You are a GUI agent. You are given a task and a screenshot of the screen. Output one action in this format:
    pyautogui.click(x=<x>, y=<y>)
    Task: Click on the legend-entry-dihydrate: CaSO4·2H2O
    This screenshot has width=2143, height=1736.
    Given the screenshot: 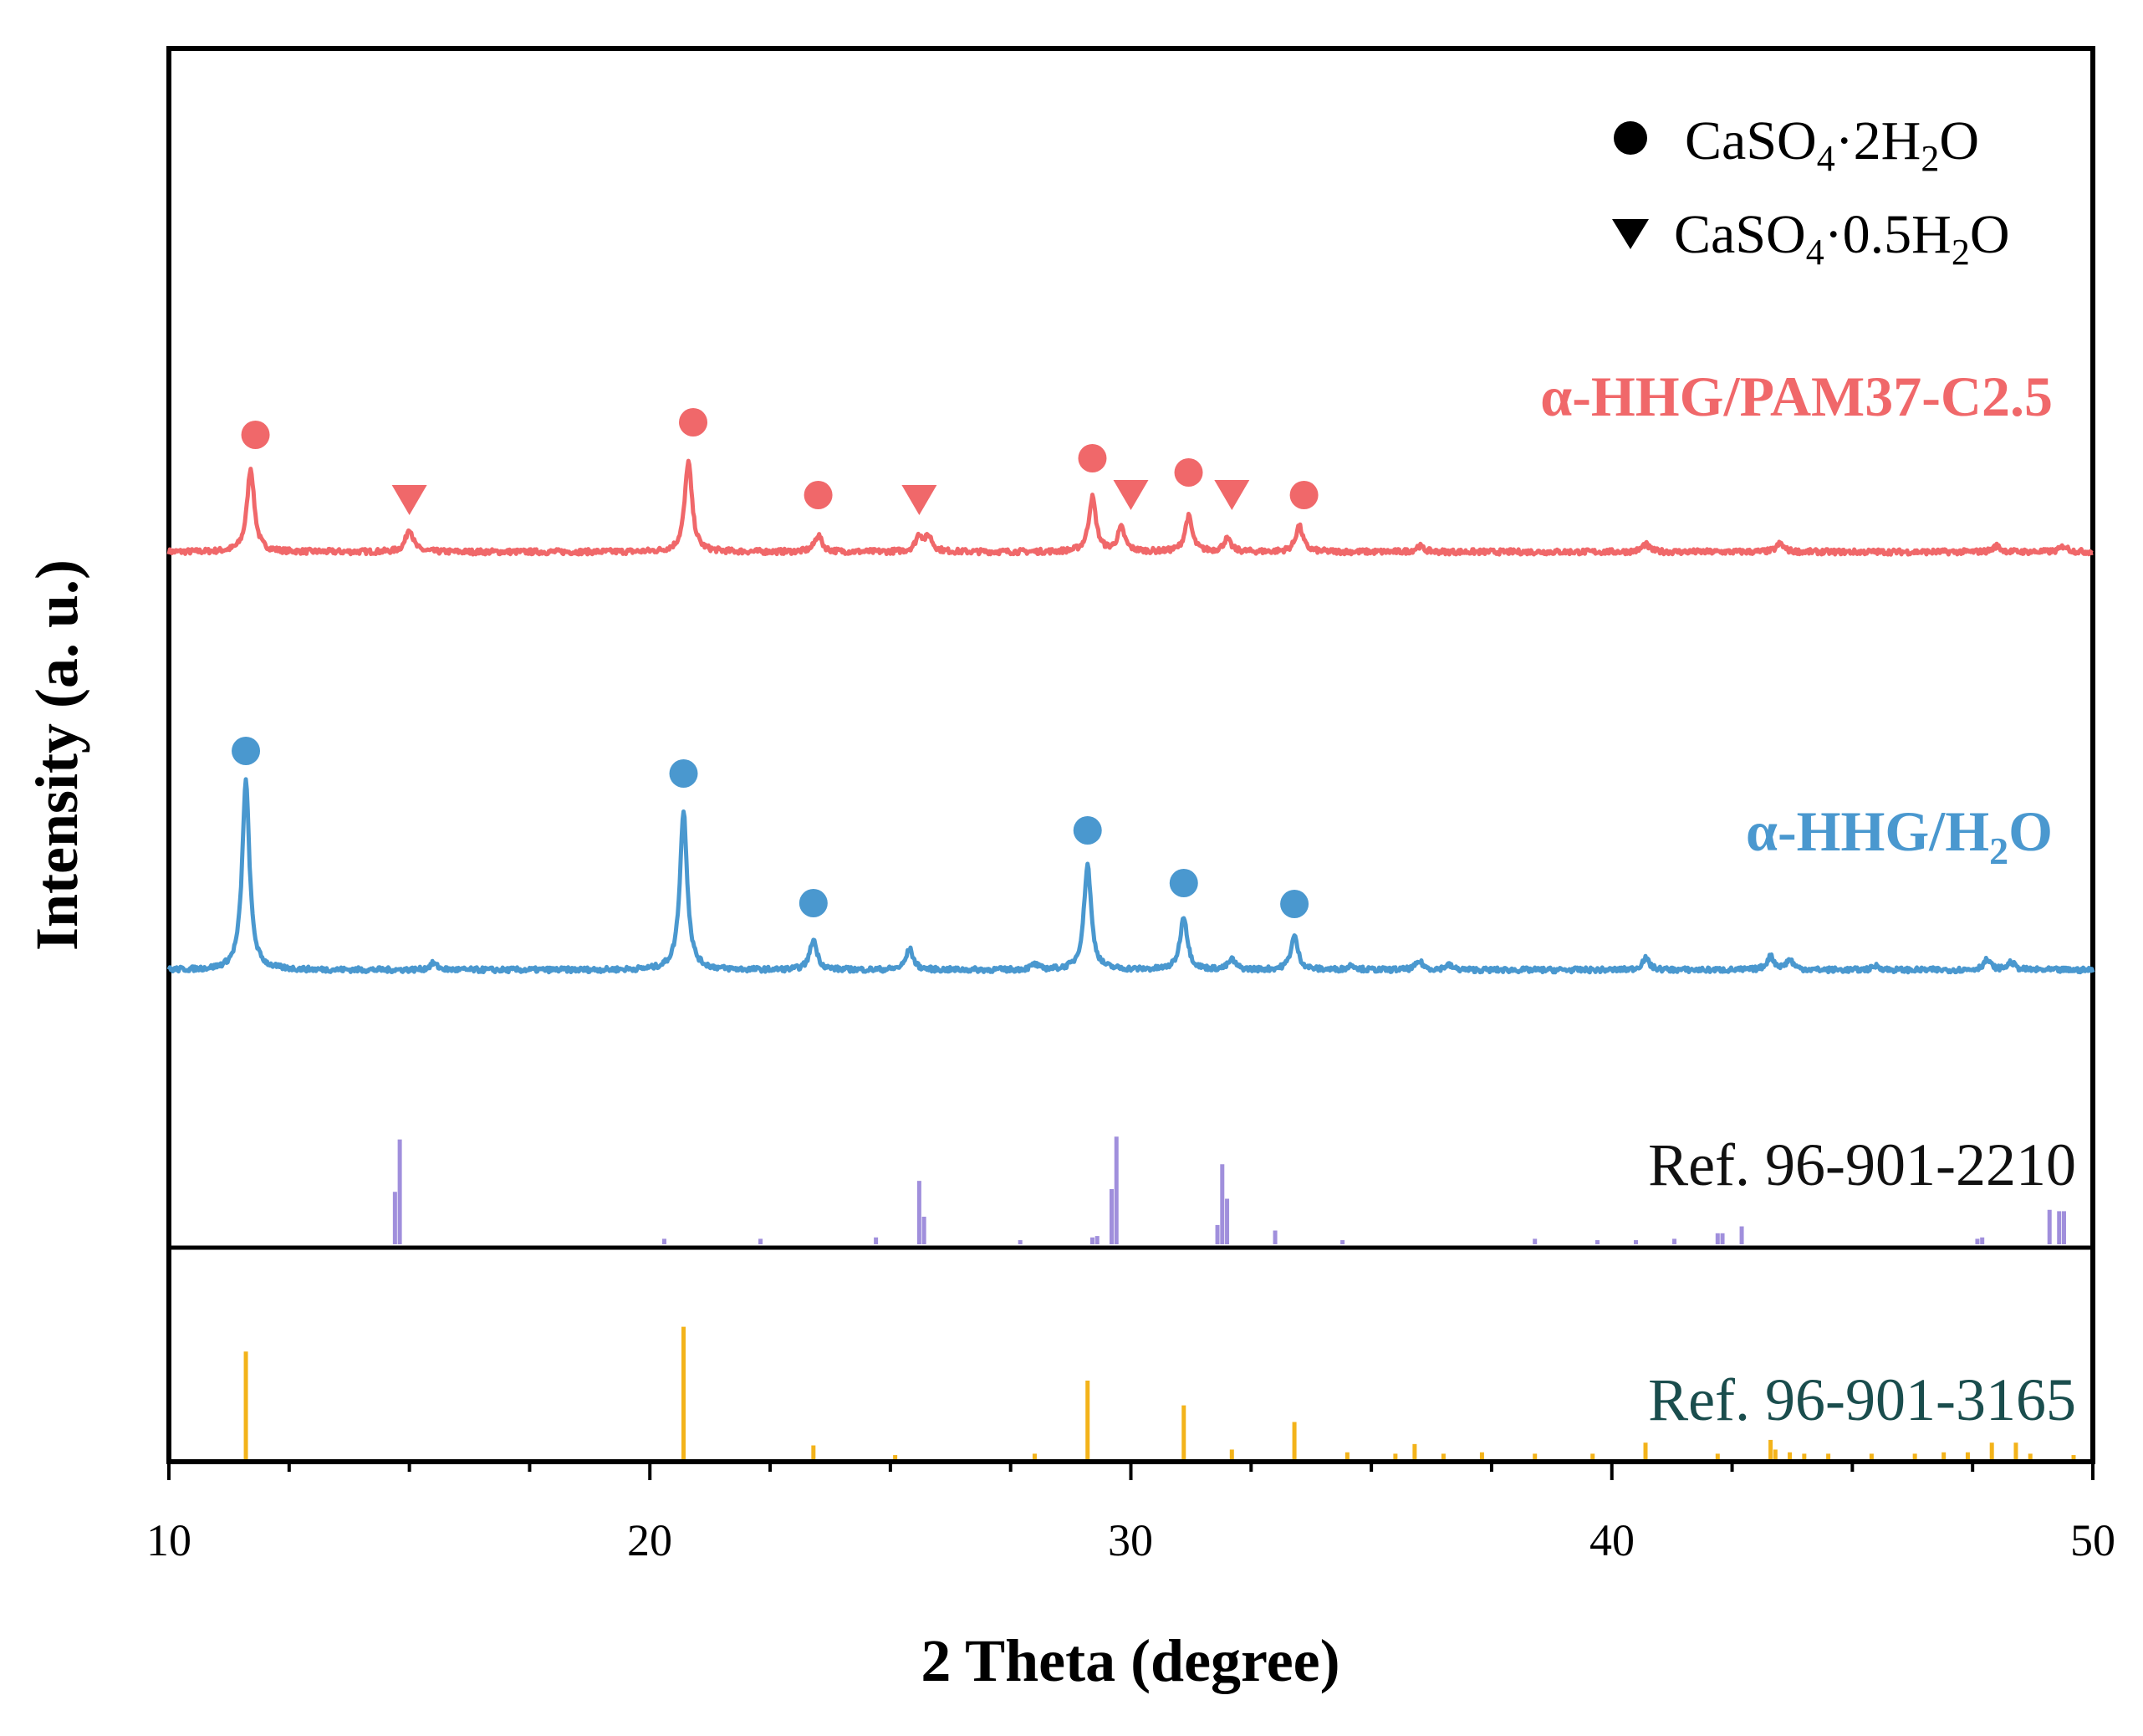 What is the action you would take?
    pyautogui.click(x=1832, y=144)
    